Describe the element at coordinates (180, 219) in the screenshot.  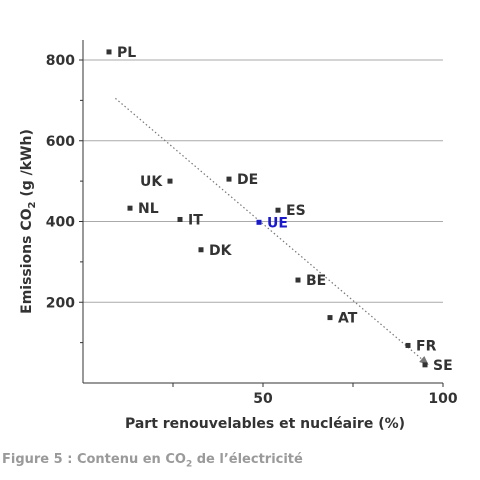
I see `data-point-it` at that location.